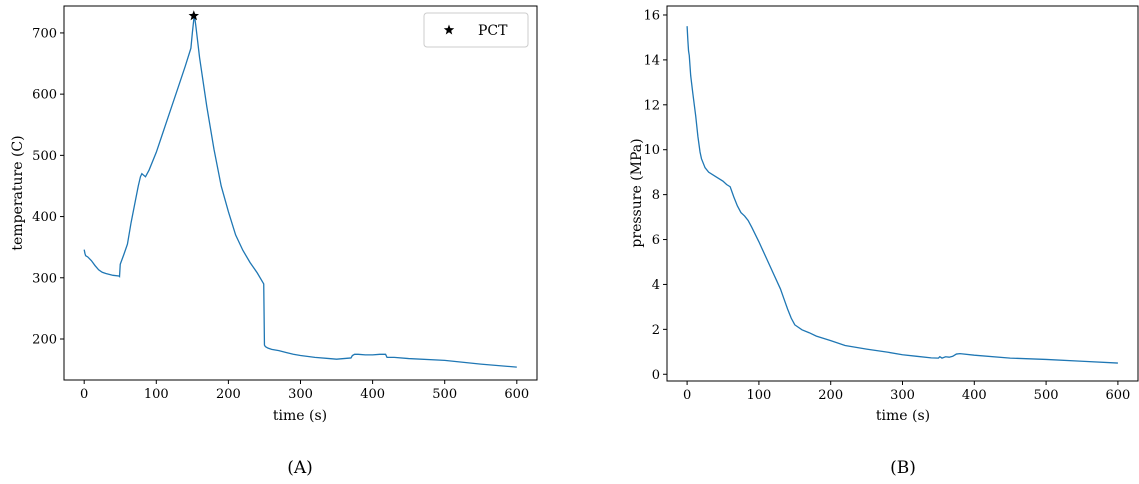  I want to click on legend-a: PCT, so click(476, 30).